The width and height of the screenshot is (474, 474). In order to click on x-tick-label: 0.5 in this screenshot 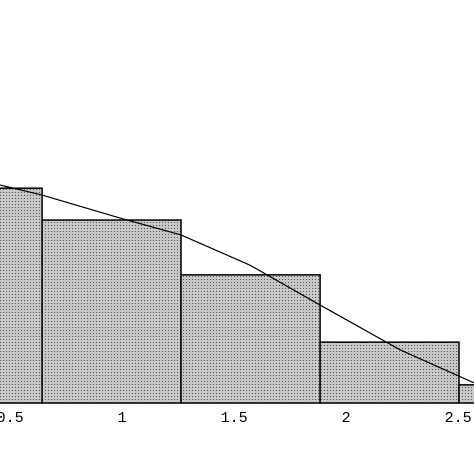, I will do `click(12, 418)`.